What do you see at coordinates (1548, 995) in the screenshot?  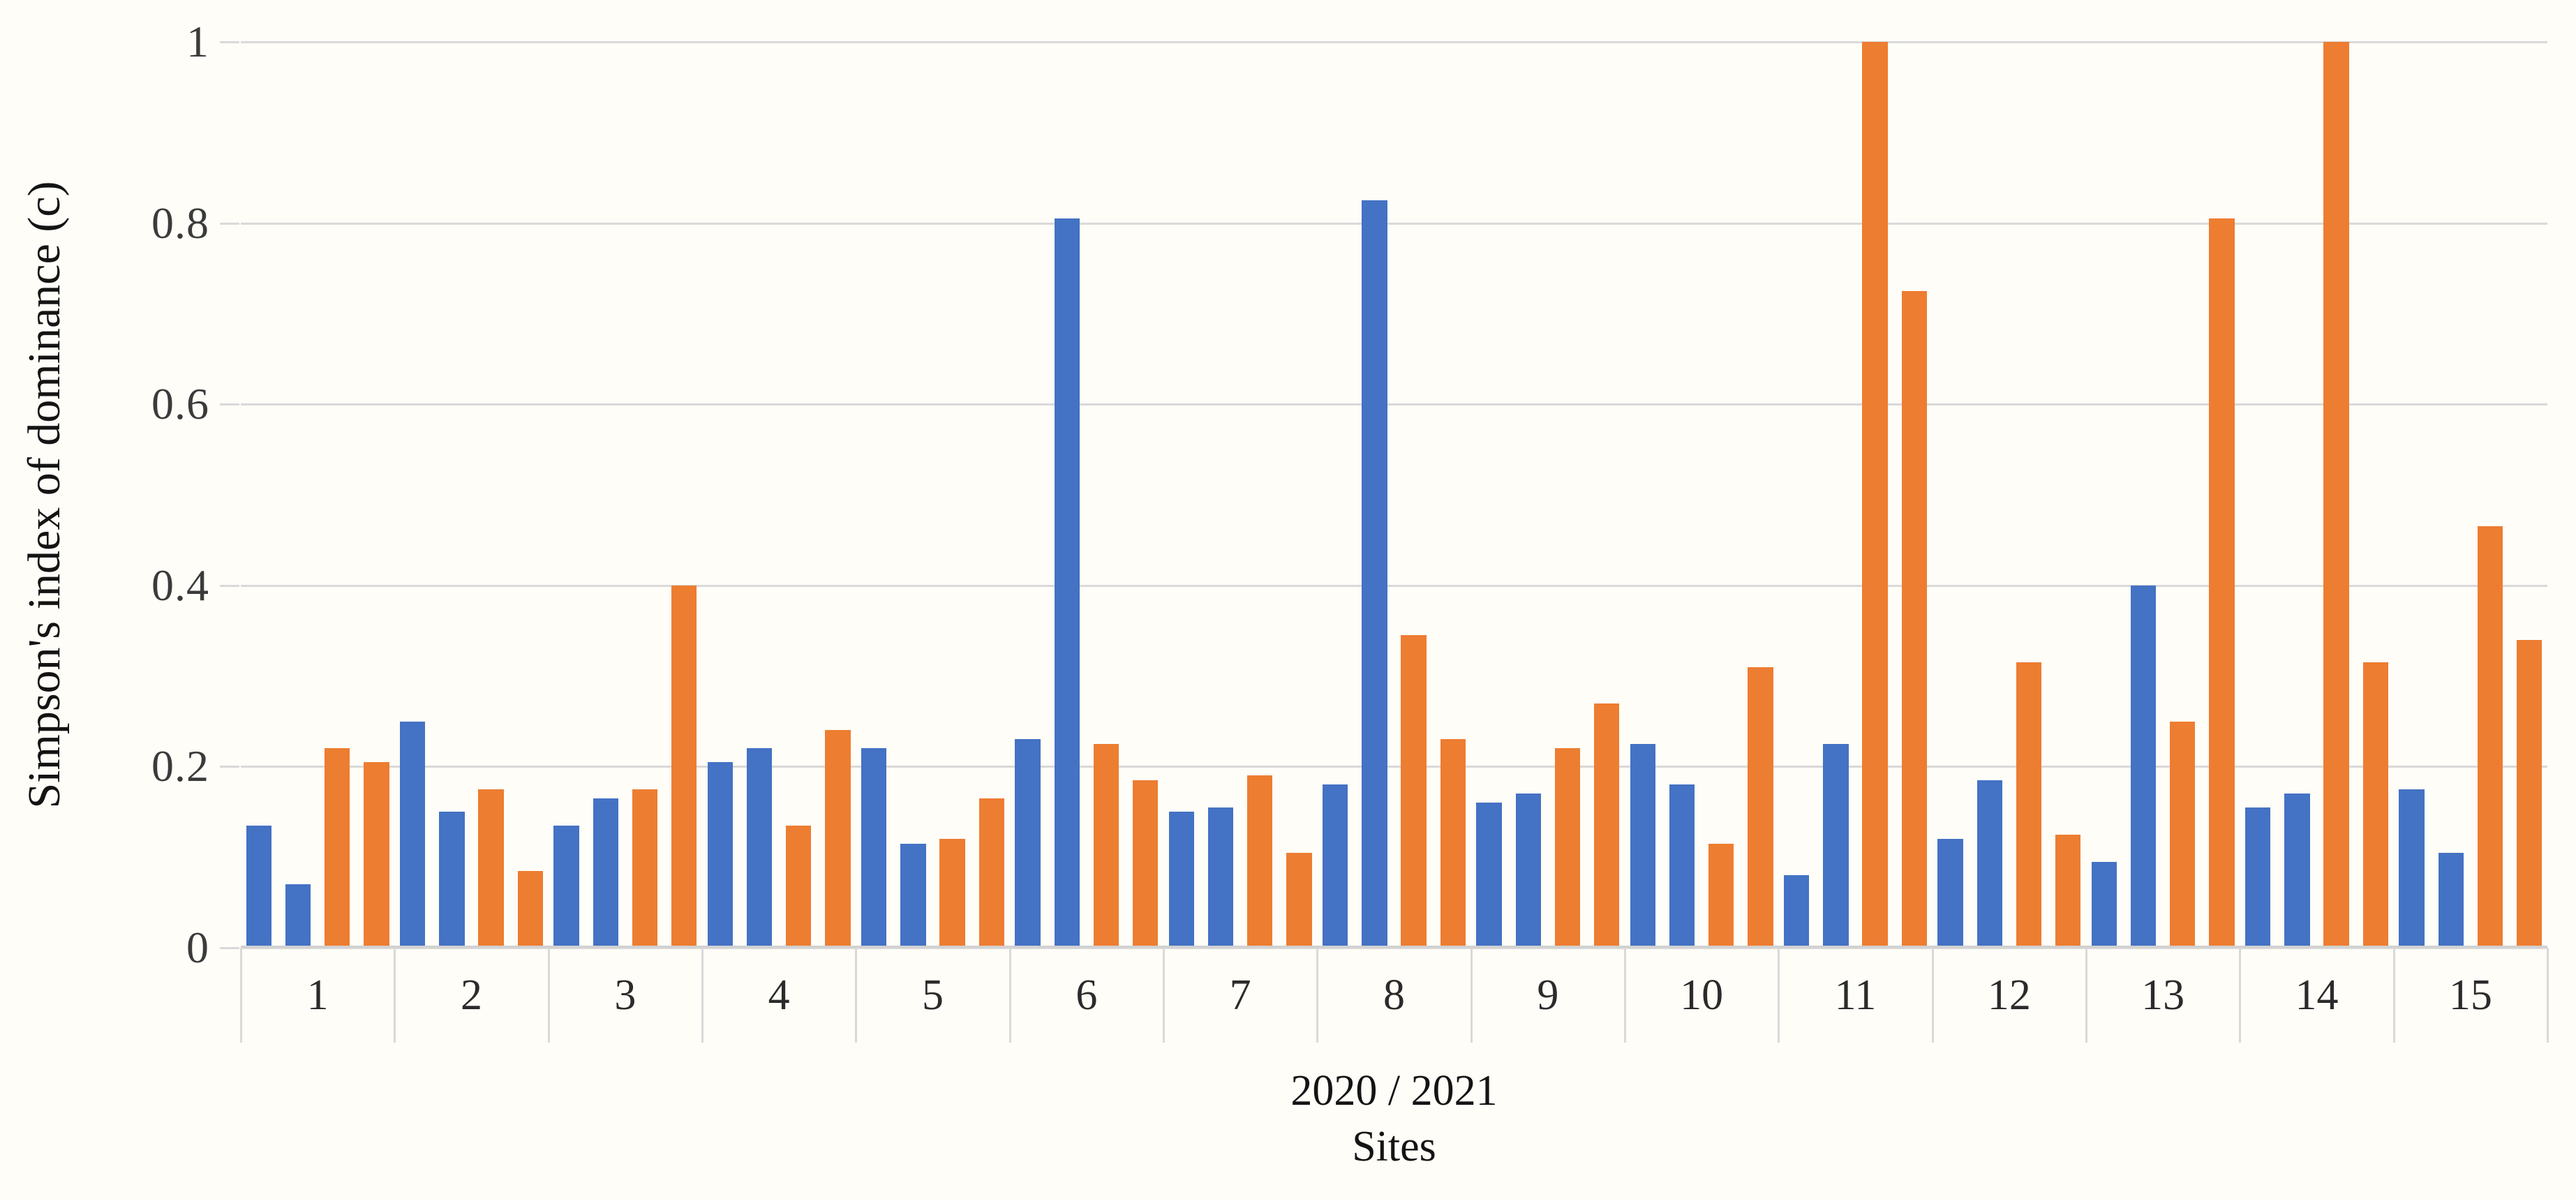 I see `x-category-label: 9` at bounding box center [1548, 995].